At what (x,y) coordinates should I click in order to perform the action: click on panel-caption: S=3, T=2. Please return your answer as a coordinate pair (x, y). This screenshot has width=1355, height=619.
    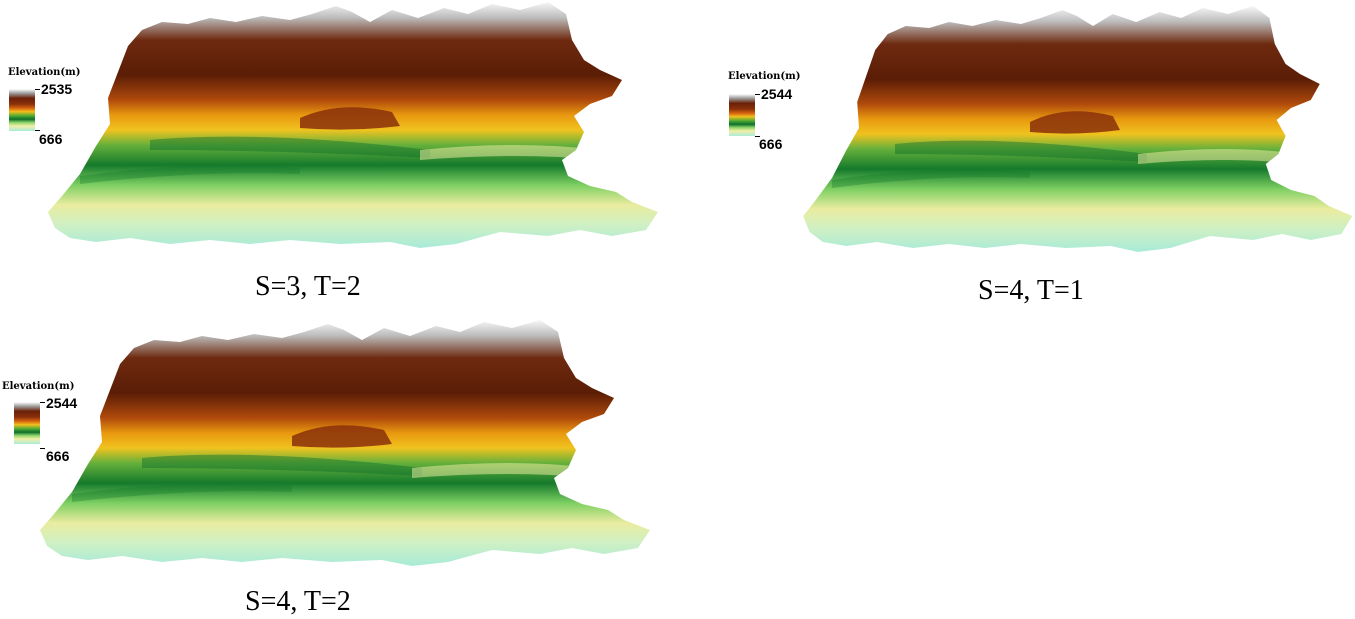
    Looking at the image, I should click on (308, 286).